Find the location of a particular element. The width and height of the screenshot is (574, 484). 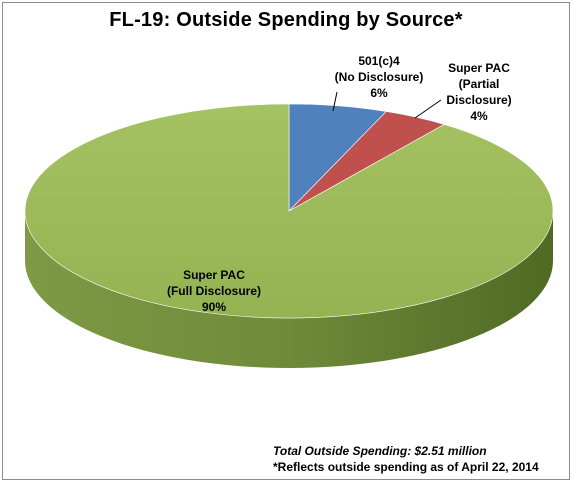

footnote-total: Total Outside Spending: $2.51 million is located at coordinates (380, 451).